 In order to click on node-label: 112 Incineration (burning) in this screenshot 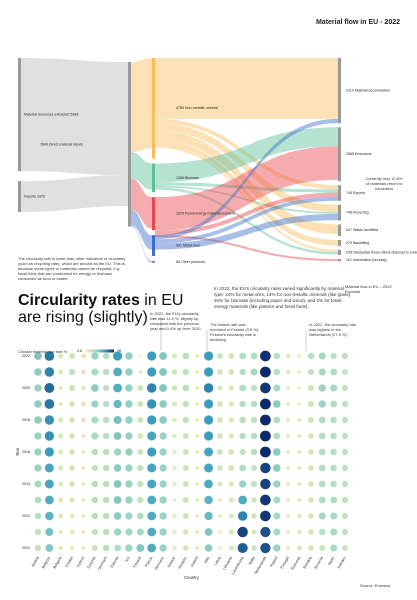, I will do `click(366, 260)`.